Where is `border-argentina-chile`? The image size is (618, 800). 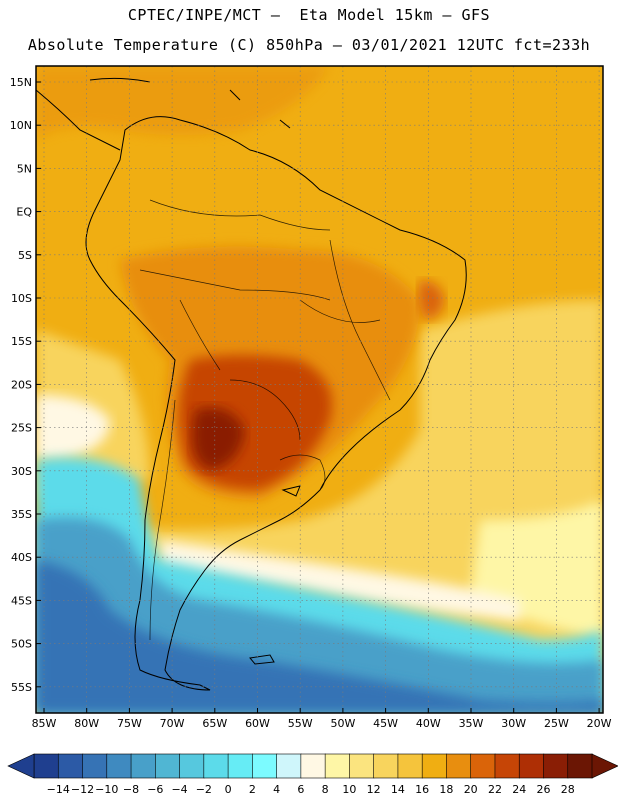 border-argentina-chile is located at coordinates (162, 520).